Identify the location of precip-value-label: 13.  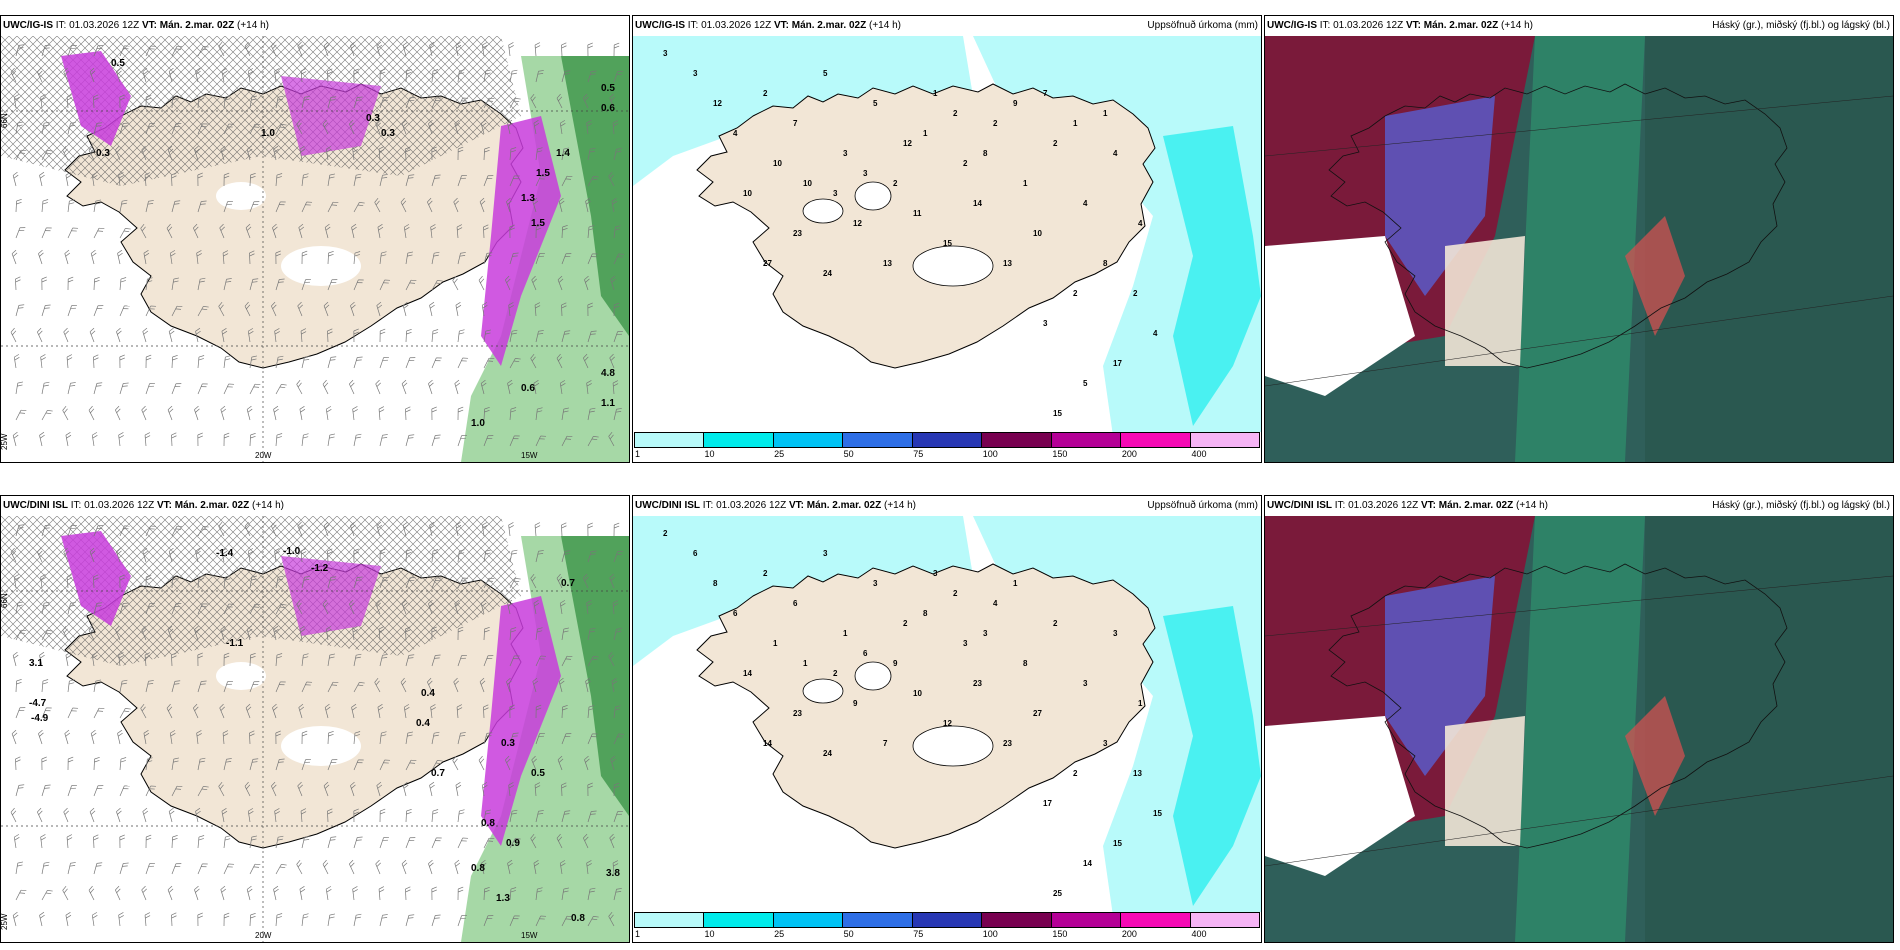
(1007, 263).